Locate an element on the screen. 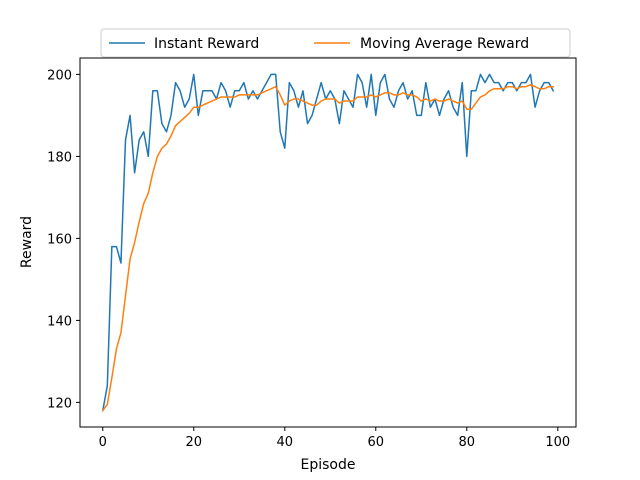 This screenshot has width=640, height=480. legend: Instant Reward Moving Average Reward is located at coordinates (335, 43).